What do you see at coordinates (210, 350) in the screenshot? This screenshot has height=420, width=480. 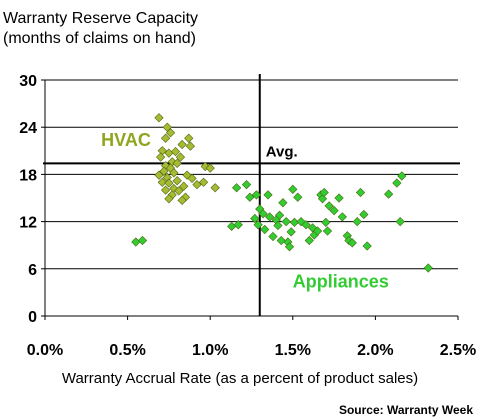 I see `x-tick-label: 1.0%` at bounding box center [210, 350].